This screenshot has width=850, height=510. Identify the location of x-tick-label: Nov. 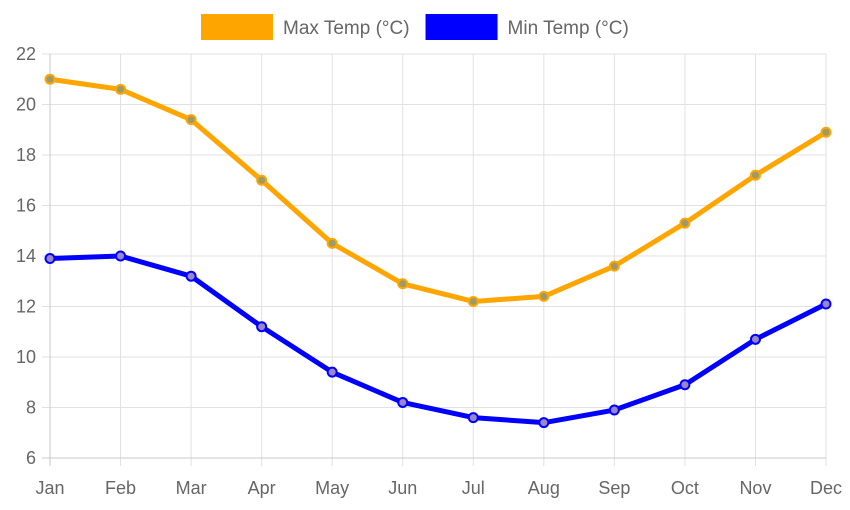
(755, 488).